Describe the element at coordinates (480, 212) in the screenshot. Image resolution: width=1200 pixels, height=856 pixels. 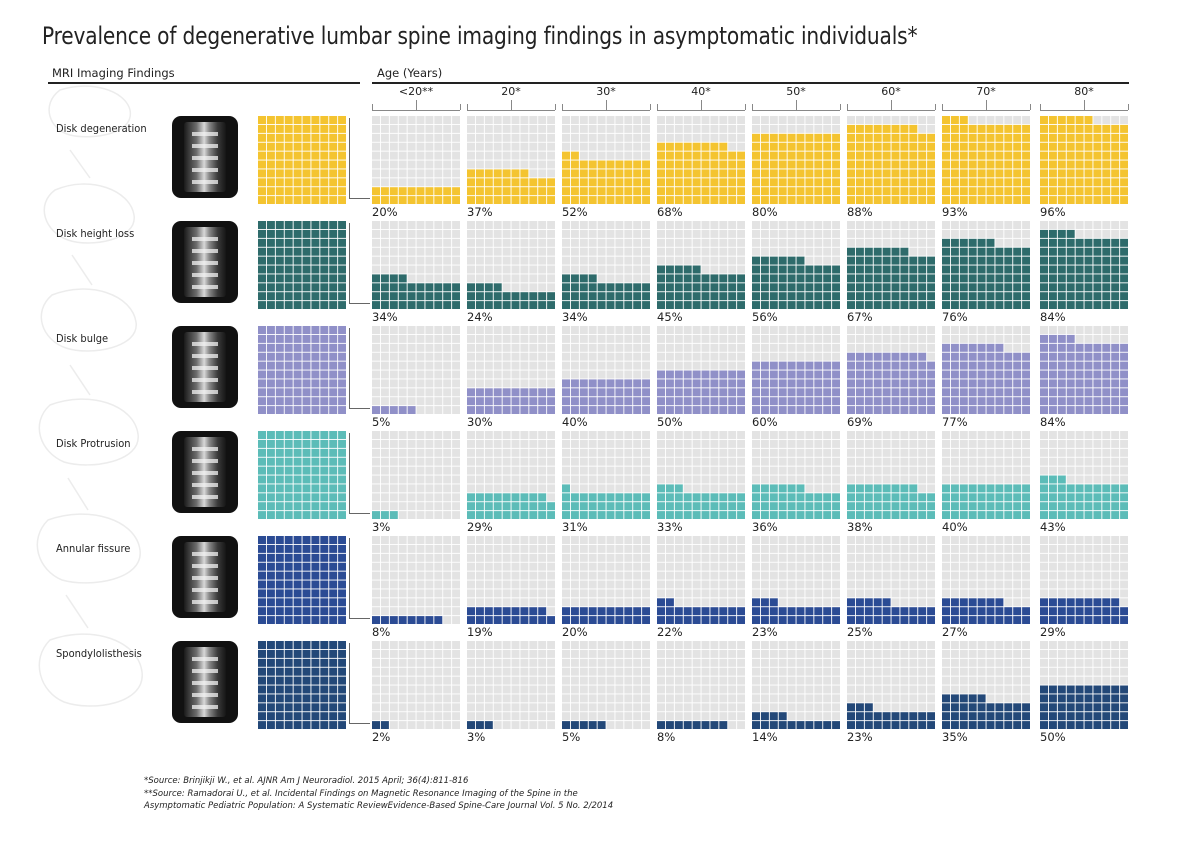
I see `percent-label: 37%` at that location.